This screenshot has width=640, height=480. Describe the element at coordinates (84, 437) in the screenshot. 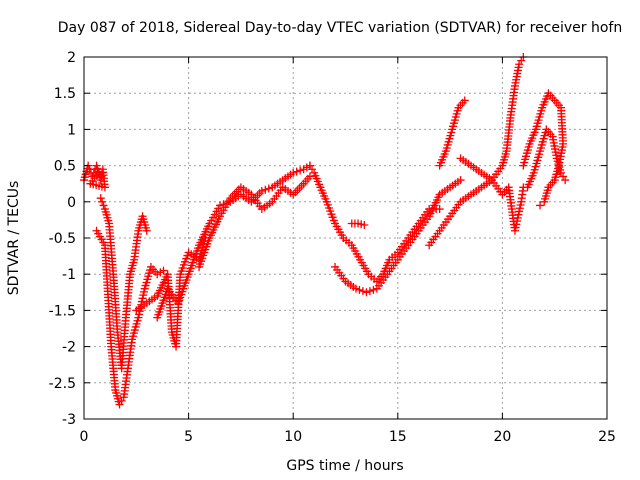

I see `x-tick-label: 0` at that location.